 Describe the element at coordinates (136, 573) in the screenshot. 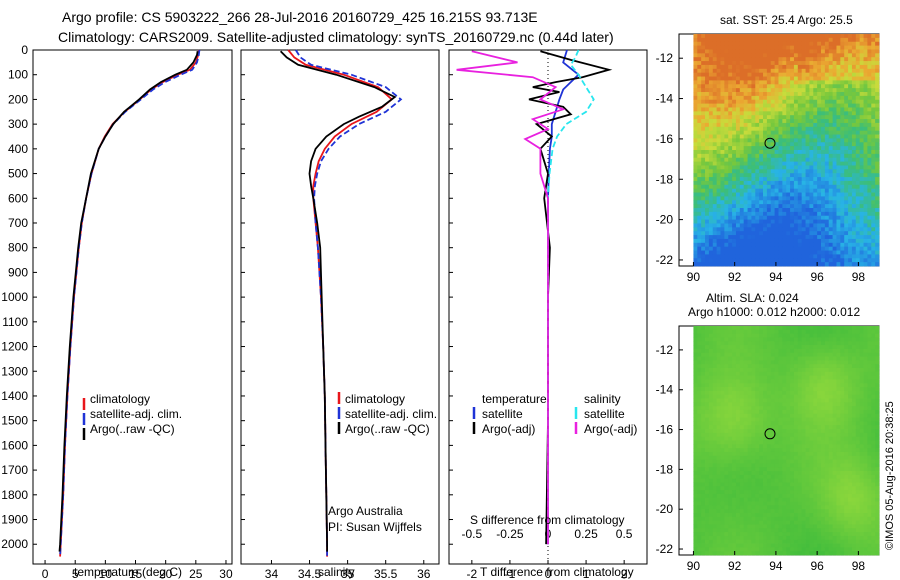

I see `x-tick-label: 15` at that location.